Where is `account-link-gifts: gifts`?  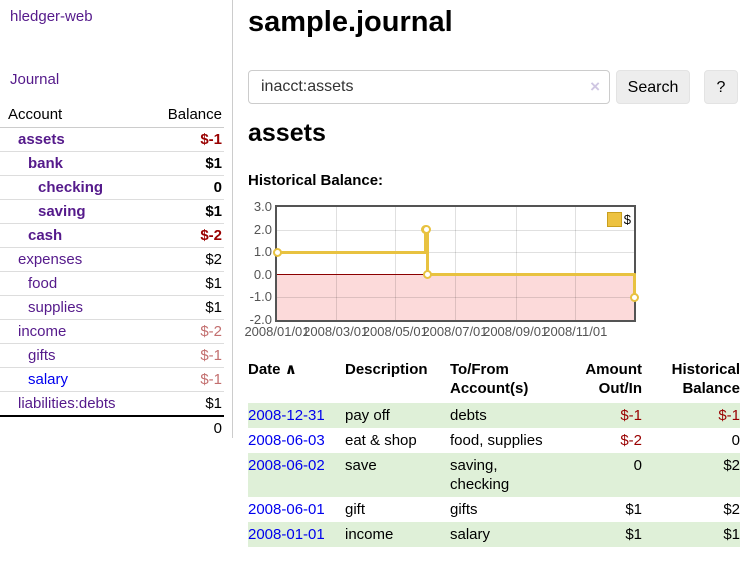
account-link-gifts: gifts is located at coordinates (42, 355).